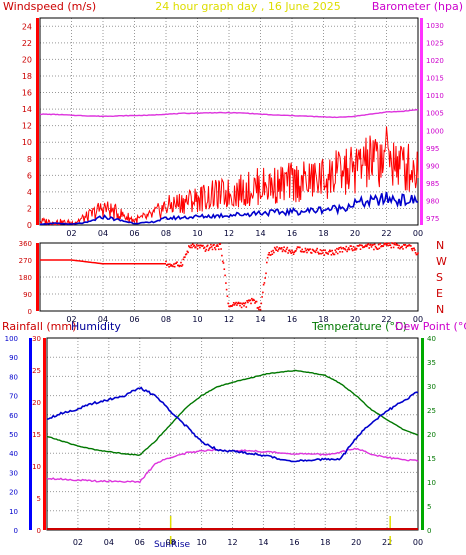  I want to click on temperature-axis-title: Temperature (°C), so click(359, 326).